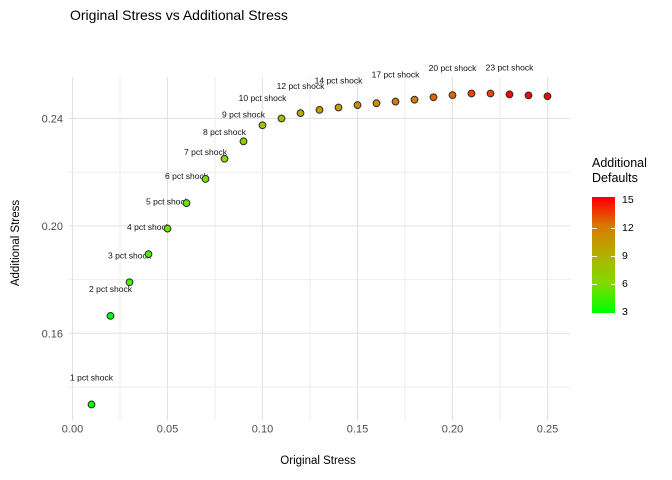 This screenshot has height=480, width=672. What do you see at coordinates (628, 199) in the screenshot?
I see `legend-break-label: 15` at bounding box center [628, 199].